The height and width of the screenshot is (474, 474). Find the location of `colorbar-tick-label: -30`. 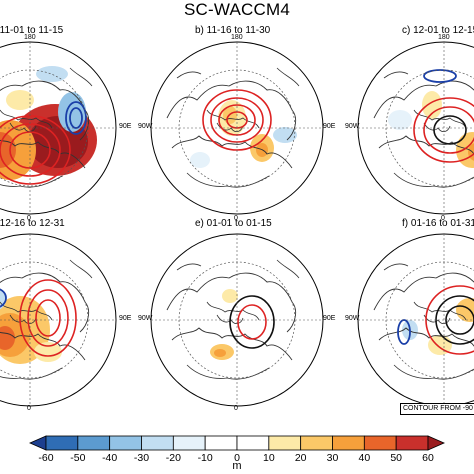

colorbar-tick-label: -30 is located at coordinates (141, 458).